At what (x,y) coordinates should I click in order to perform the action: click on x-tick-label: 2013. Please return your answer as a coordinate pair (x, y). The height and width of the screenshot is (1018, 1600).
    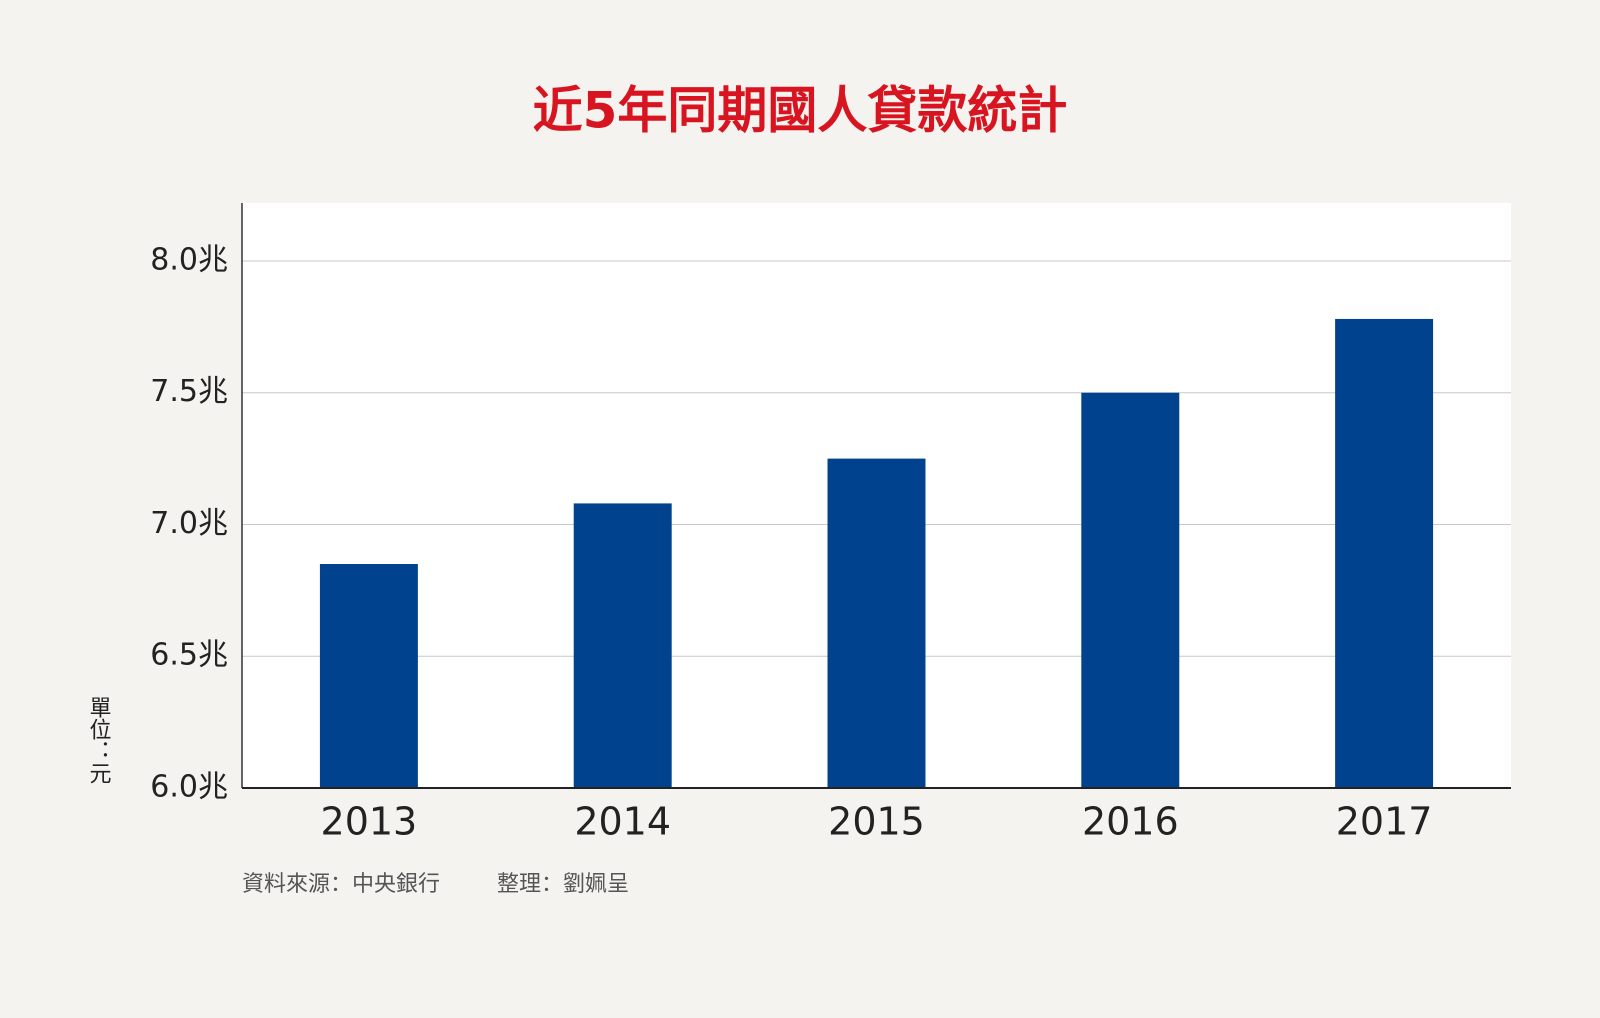
    Looking at the image, I should click on (369, 822).